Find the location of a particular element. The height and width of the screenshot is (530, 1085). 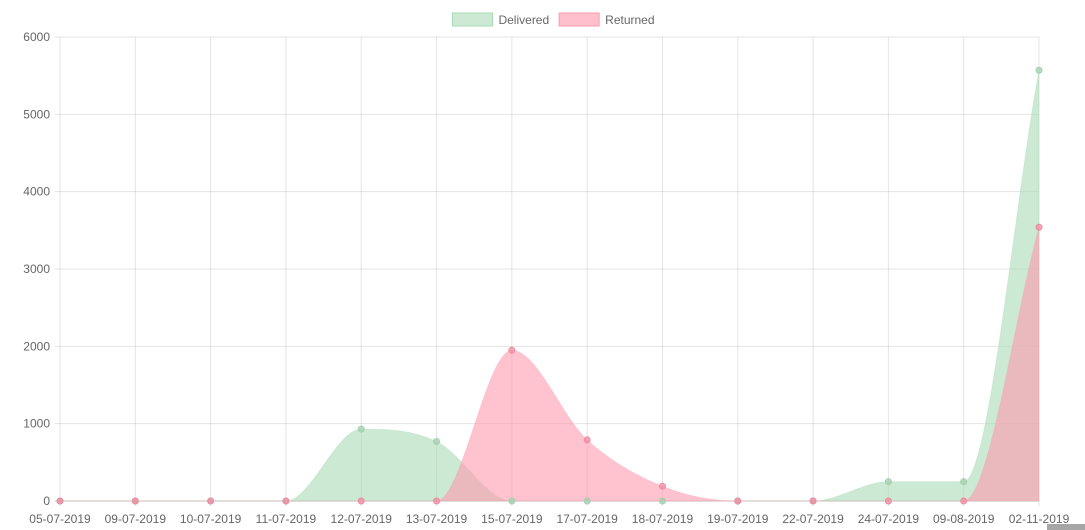

x-tick-label: 15-07-2019 is located at coordinates (512, 519).